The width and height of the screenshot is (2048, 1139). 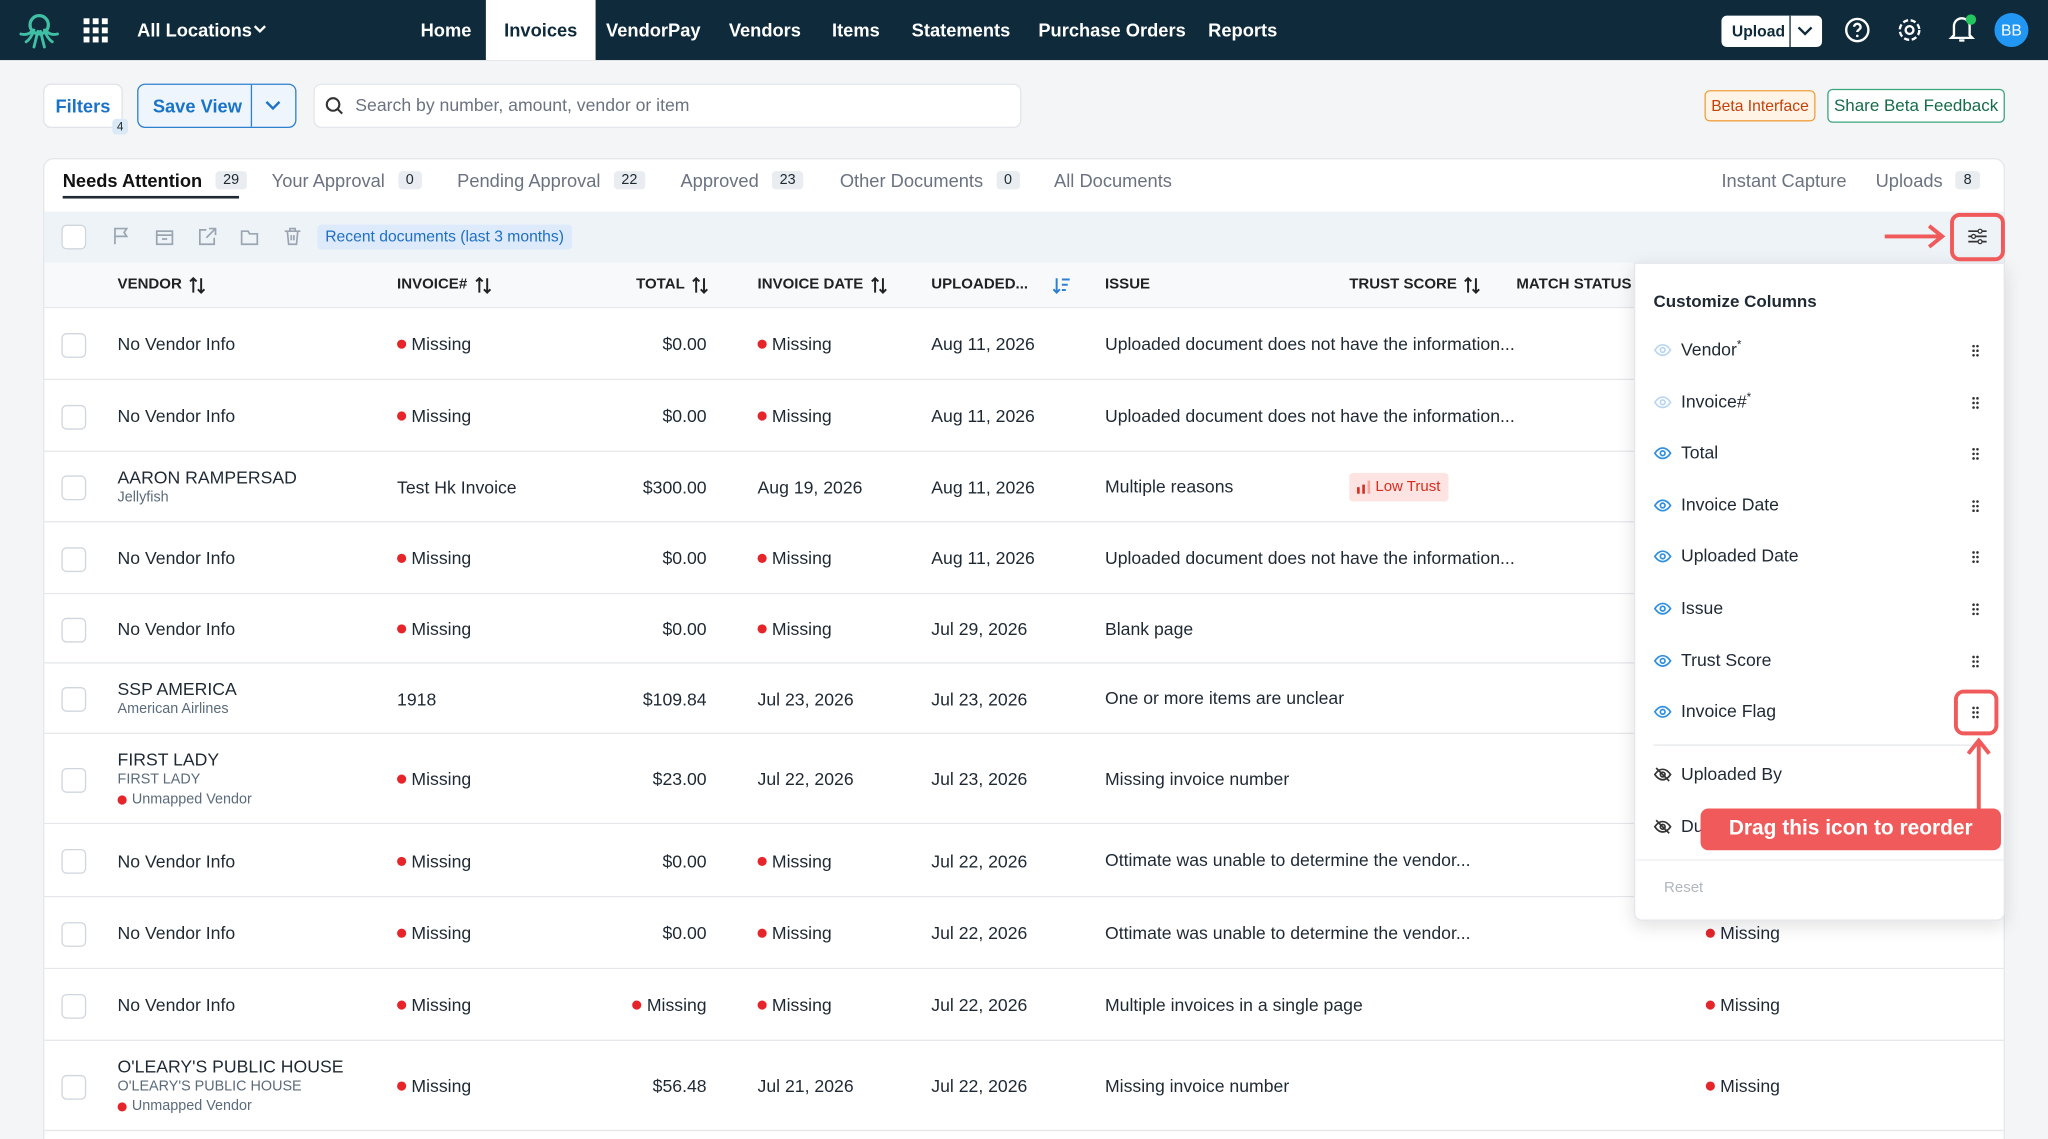 What do you see at coordinates (194, 30) in the screenshot?
I see `location-select: All Locations` at bounding box center [194, 30].